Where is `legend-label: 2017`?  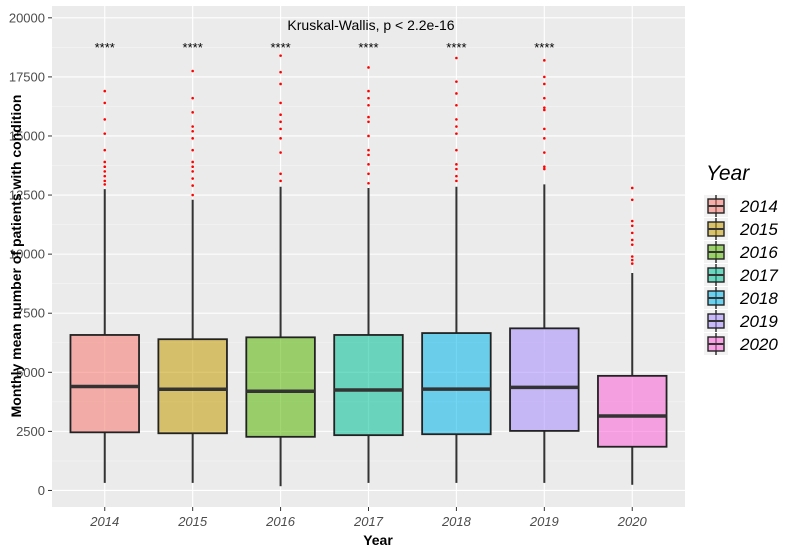
legend-label: 2017 is located at coordinates (758, 275).